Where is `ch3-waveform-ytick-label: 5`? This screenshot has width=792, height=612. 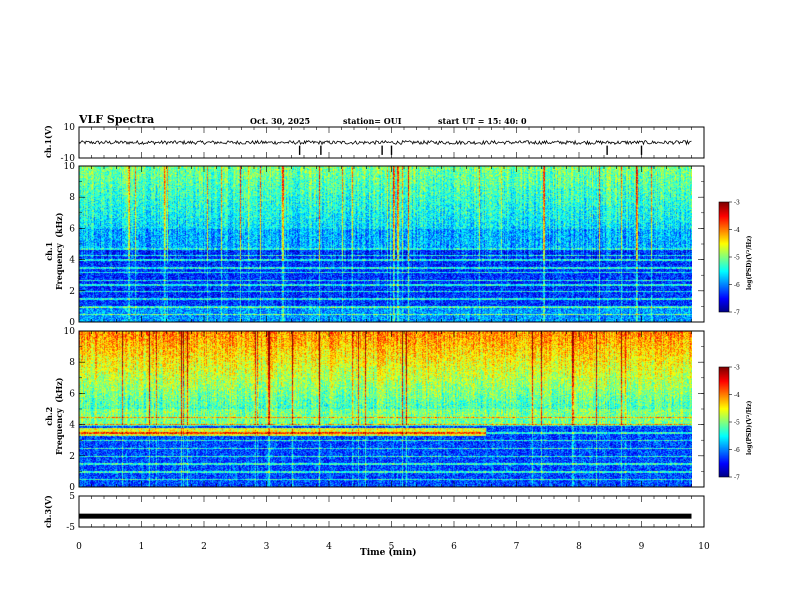
ch3-waveform-ytick-label: 5 is located at coordinates (72, 497).